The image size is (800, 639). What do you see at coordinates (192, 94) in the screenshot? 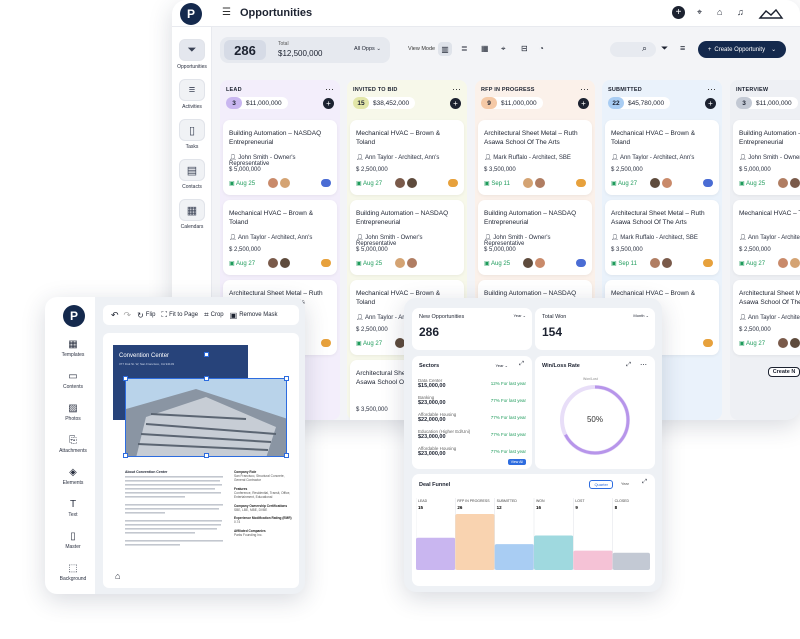
I see `sidebar-item-activities: ≡ Activities` at bounding box center [192, 94].